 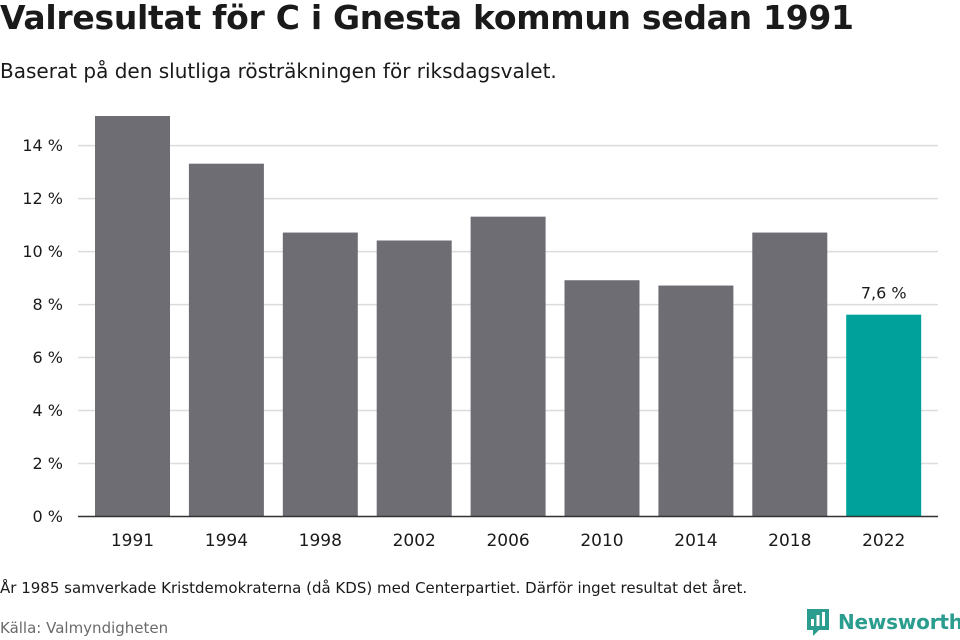 I want to click on y-tick-label: 6 %, so click(x=48, y=357).